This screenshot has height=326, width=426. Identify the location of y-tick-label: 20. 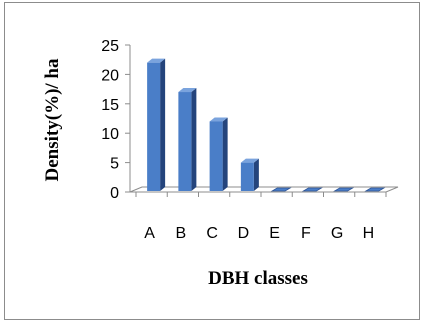
(110, 75).